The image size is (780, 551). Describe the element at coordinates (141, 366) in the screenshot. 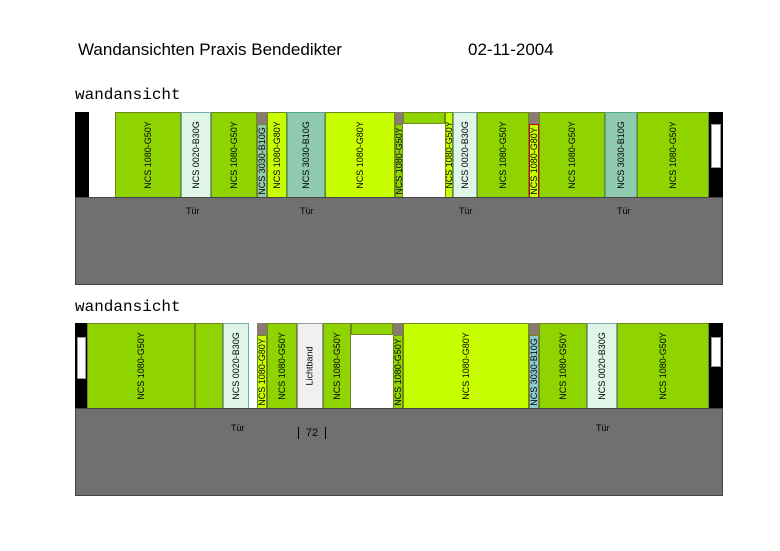

I see `wall2-seg-1: NCS 1080-G50Y` at that location.